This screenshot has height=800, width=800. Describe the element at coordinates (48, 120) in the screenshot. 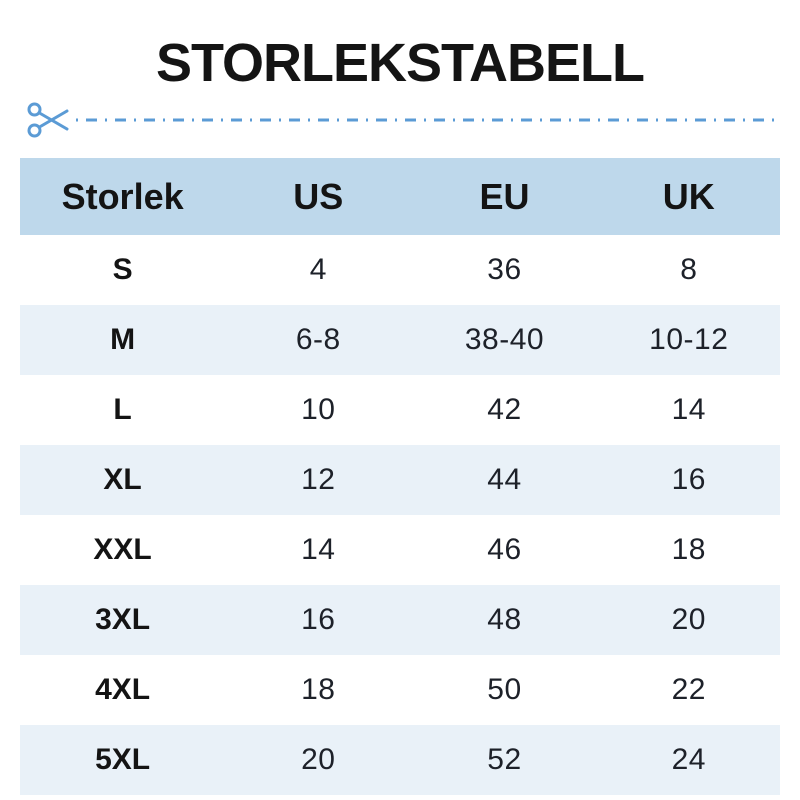

I see `scissors-icon` at that location.